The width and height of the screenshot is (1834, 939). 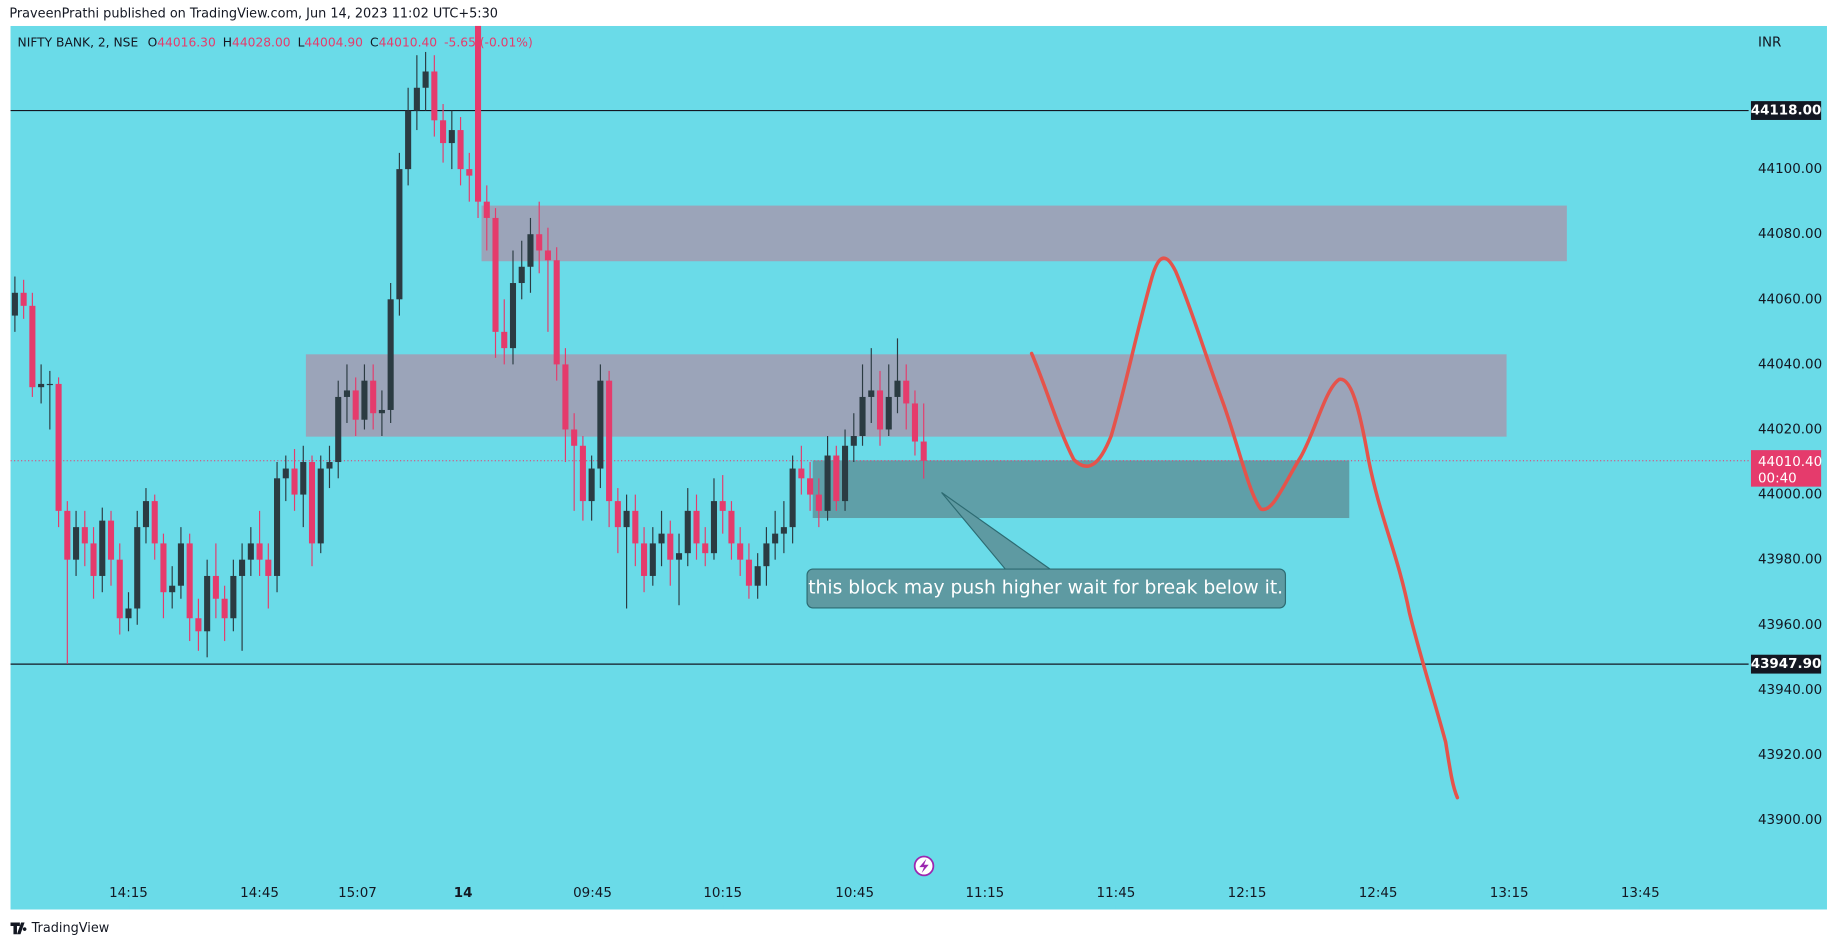 I want to click on y-tick-label: 44080.00, so click(x=1790, y=234).